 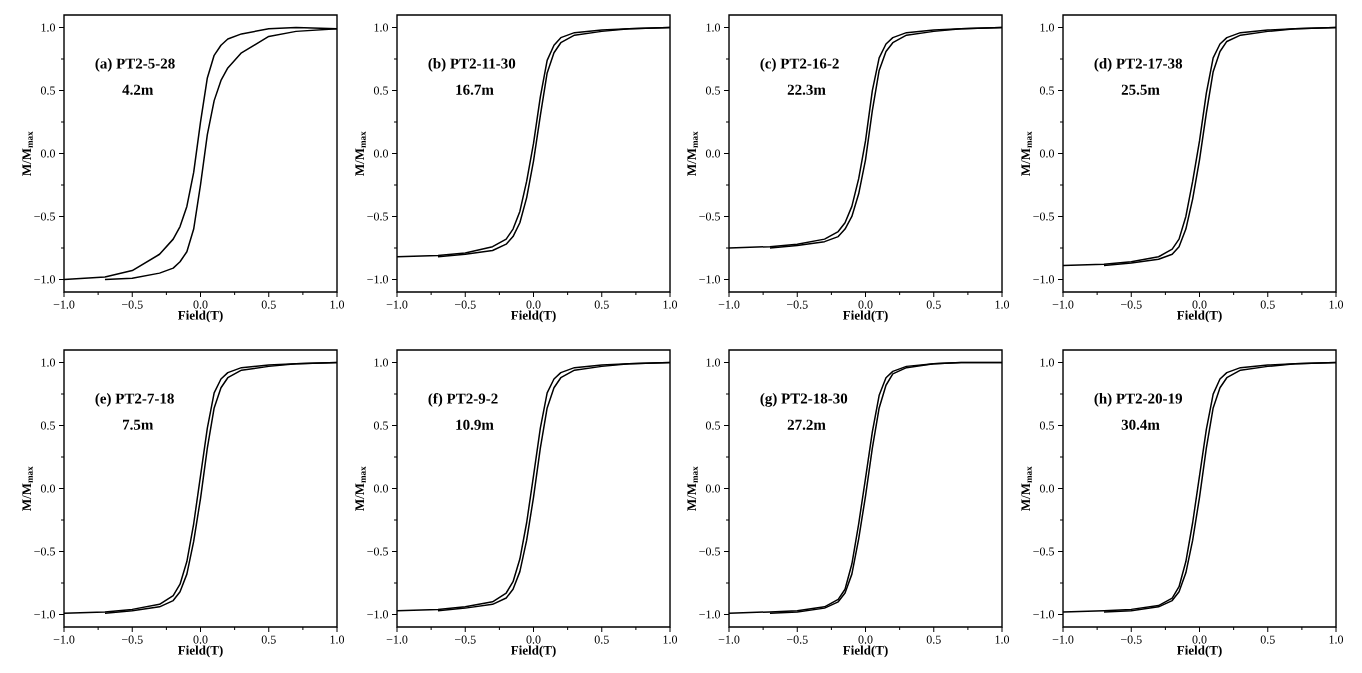 What do you see at coordinates (135, 65) in the screenshot?
I see `text: (a) PT2-5-28` at bounding box center [135, 65].